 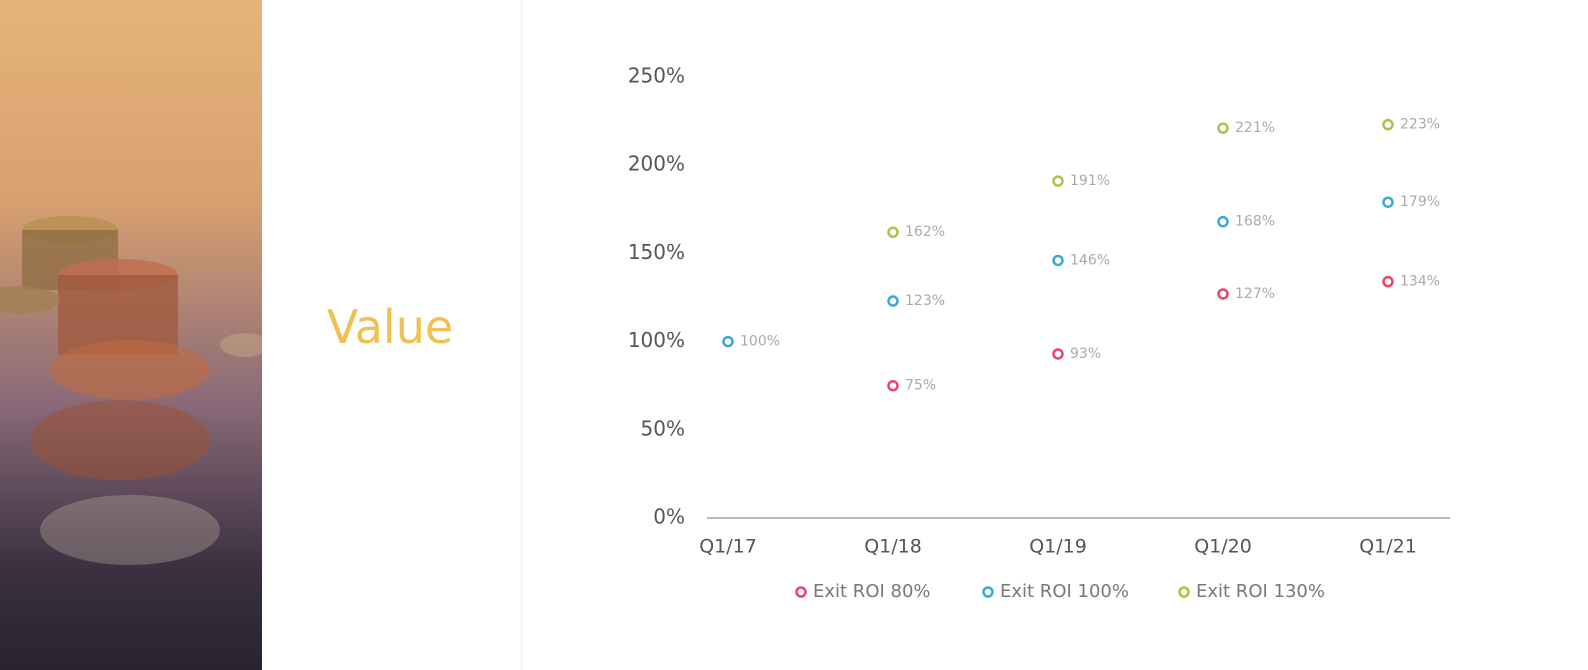 What do you see at coordinates (656, 164) in the screenshot?
I see `y-tick-label: 200%` at bounding box center [656, 164].